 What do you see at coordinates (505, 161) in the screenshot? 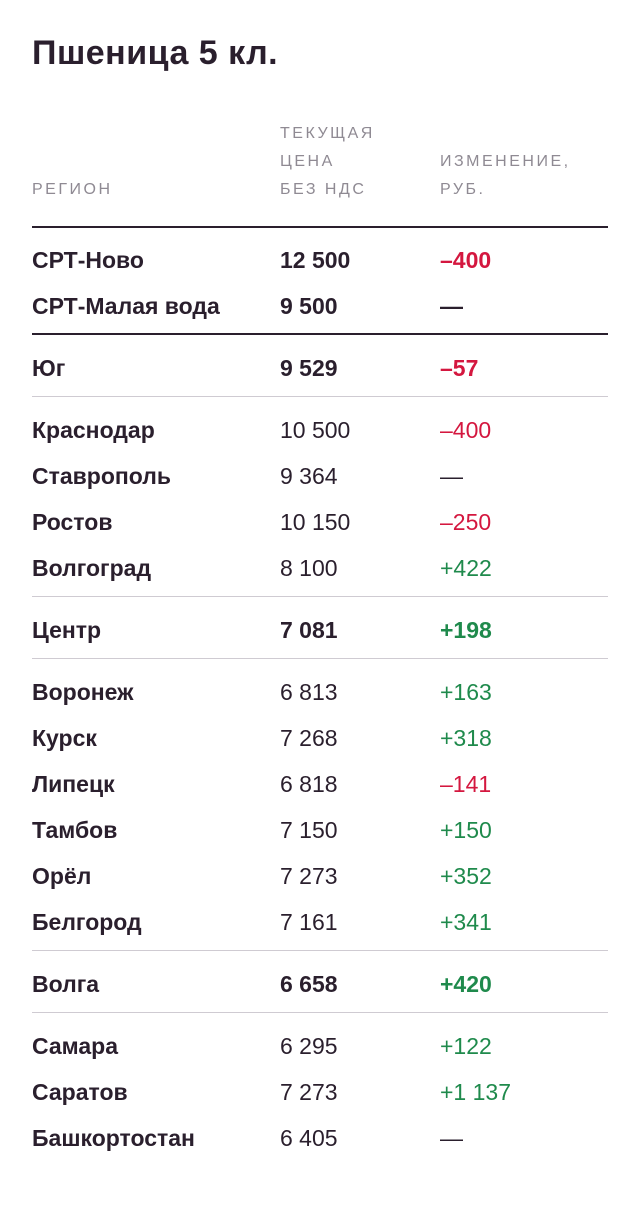
I see `column-header-change-line: ИЗМЕНЕНИЕ,` at bounding box center [505, 161].